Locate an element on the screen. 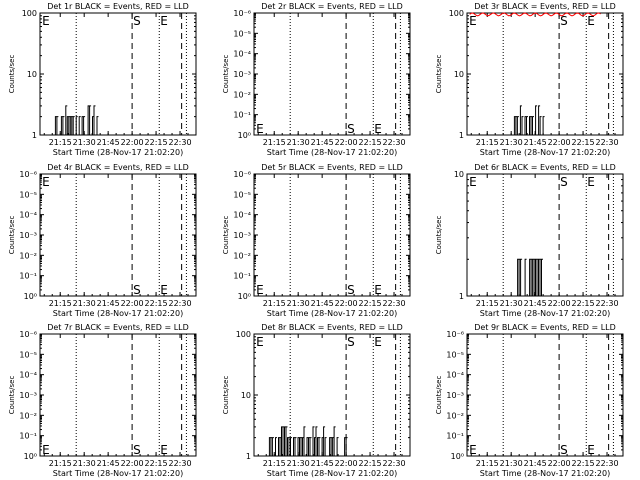 Image resolution: width=640 pixels, height=480 pixels. panel-title: Det 3r BLACK = Events, RED = LLD is located at coordinates (545, 6).